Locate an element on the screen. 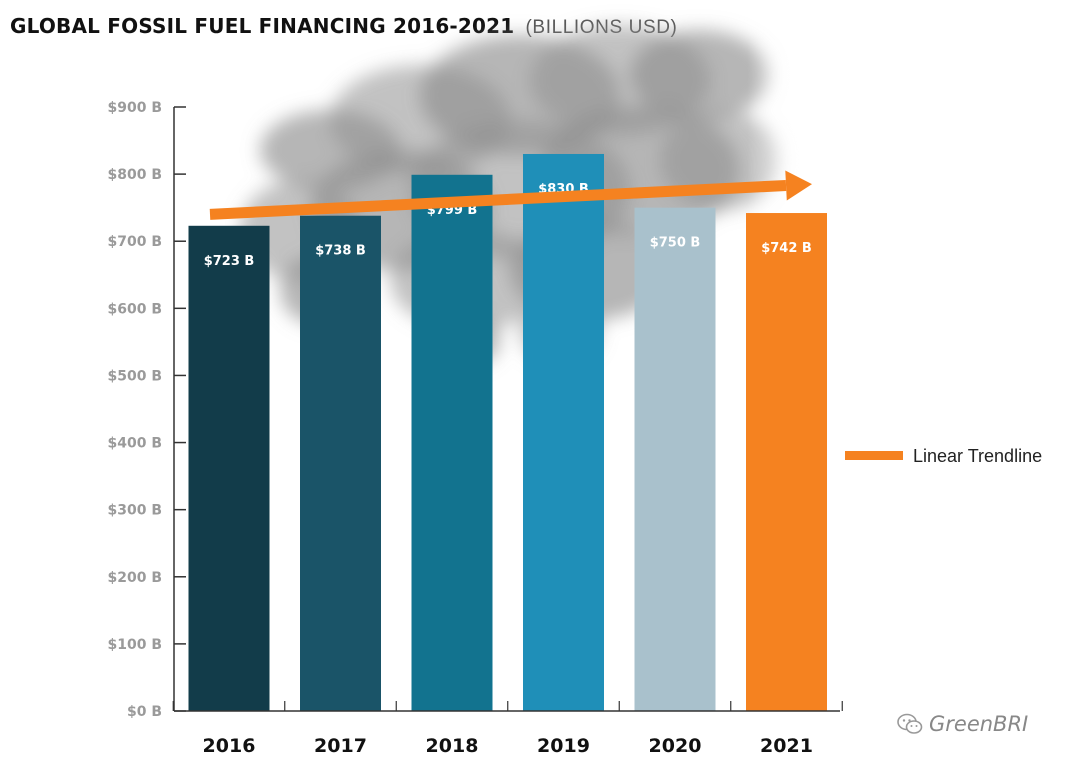  legend: Linear Trendline is located at coordinates (943, 456).